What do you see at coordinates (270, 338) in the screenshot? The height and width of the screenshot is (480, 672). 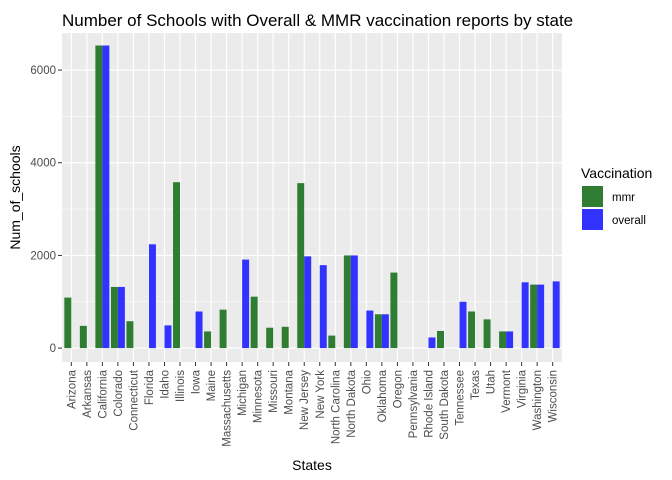 I see `bar-mmr-missouri` at bounding box center [270, 338].